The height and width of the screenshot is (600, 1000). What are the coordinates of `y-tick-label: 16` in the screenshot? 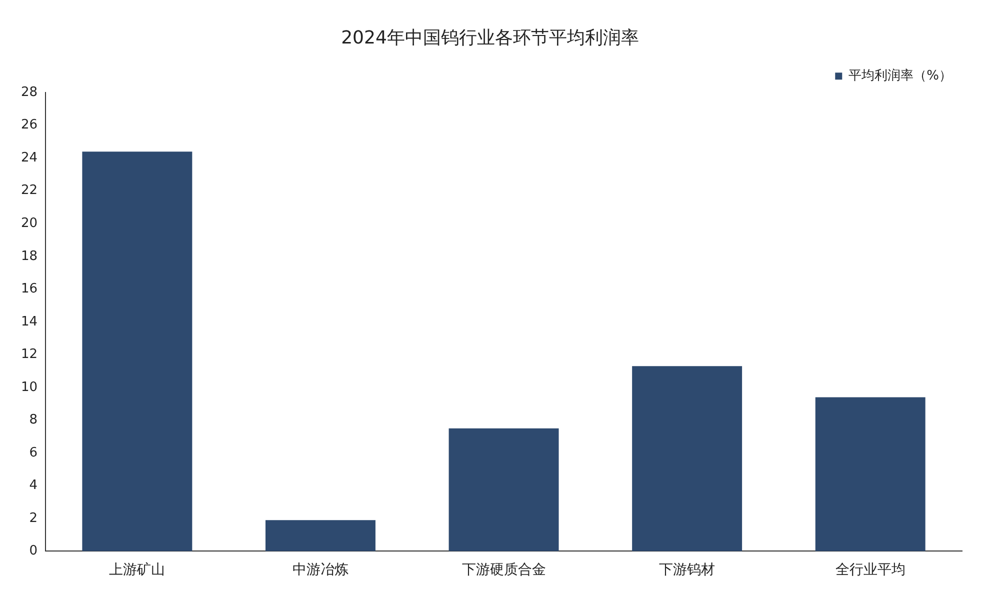 It's located at (29, 289).